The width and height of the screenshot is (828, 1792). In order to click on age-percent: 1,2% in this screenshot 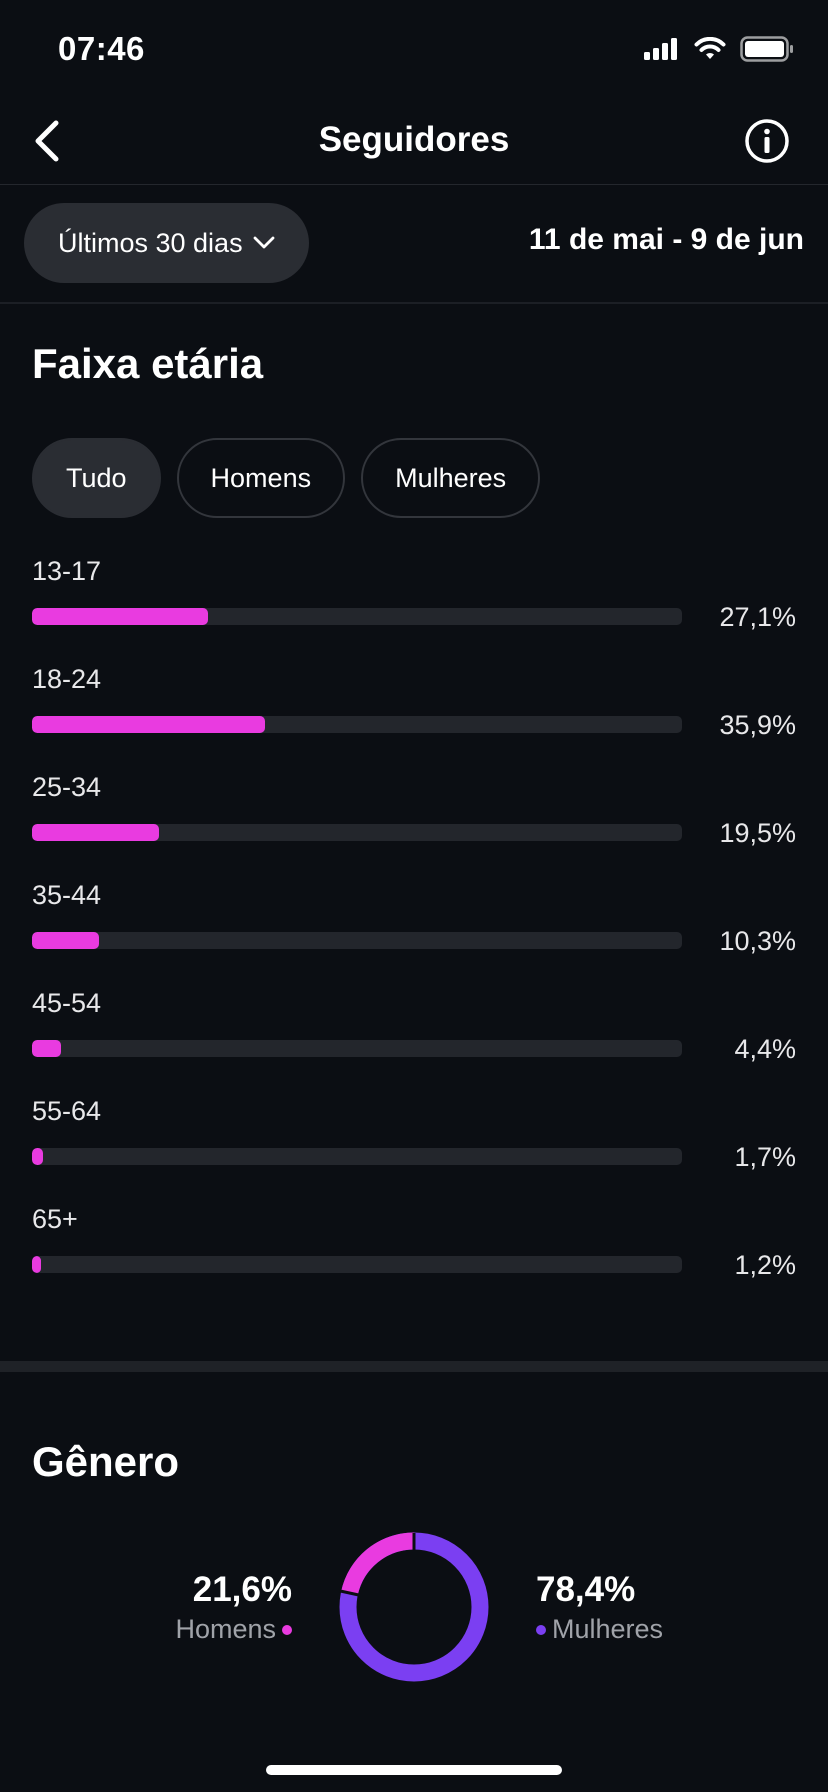, I will do `click(765, 1265)`.